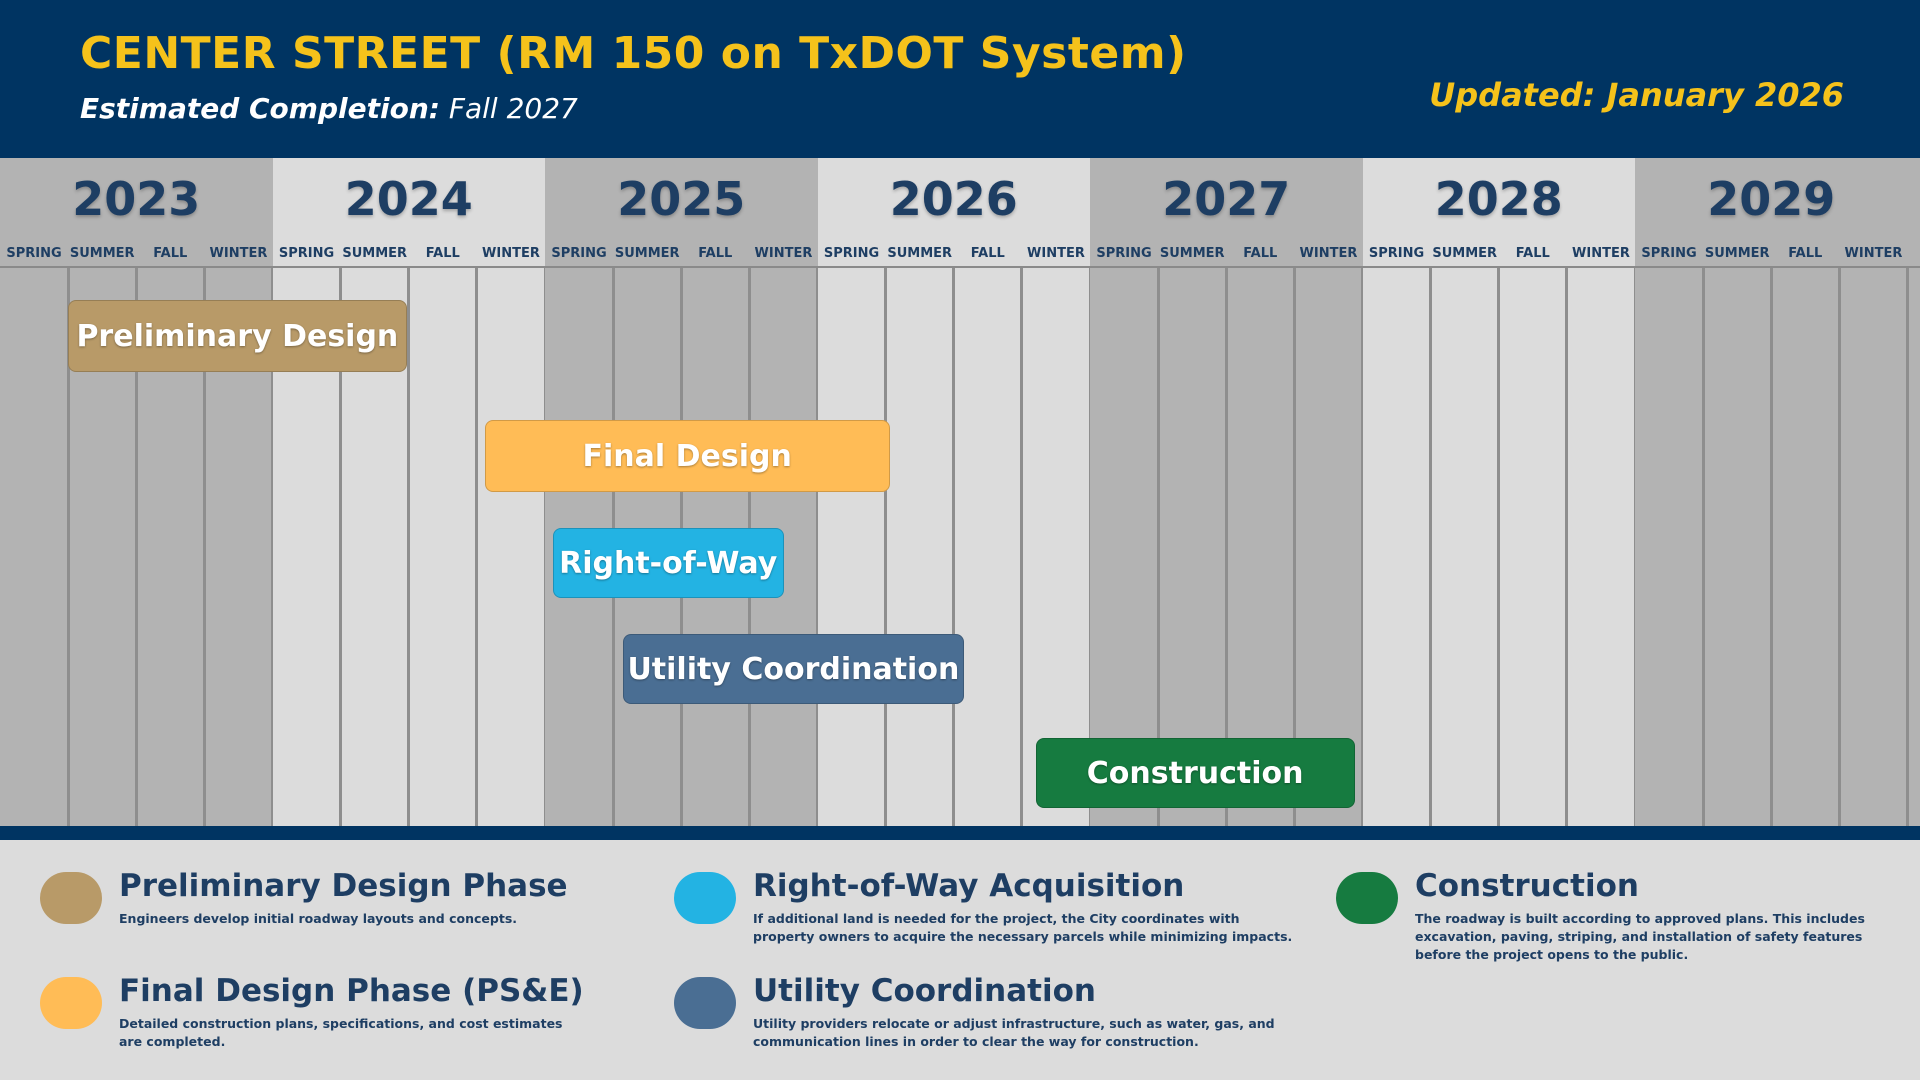 Image resolution: width=1920 pixels, height=1080 pixels. What do you see at coordinates (260, 108) in the screenshot?
I see `estimated-completion-label: Estimated Completion:` at bounding box center [260, 108].